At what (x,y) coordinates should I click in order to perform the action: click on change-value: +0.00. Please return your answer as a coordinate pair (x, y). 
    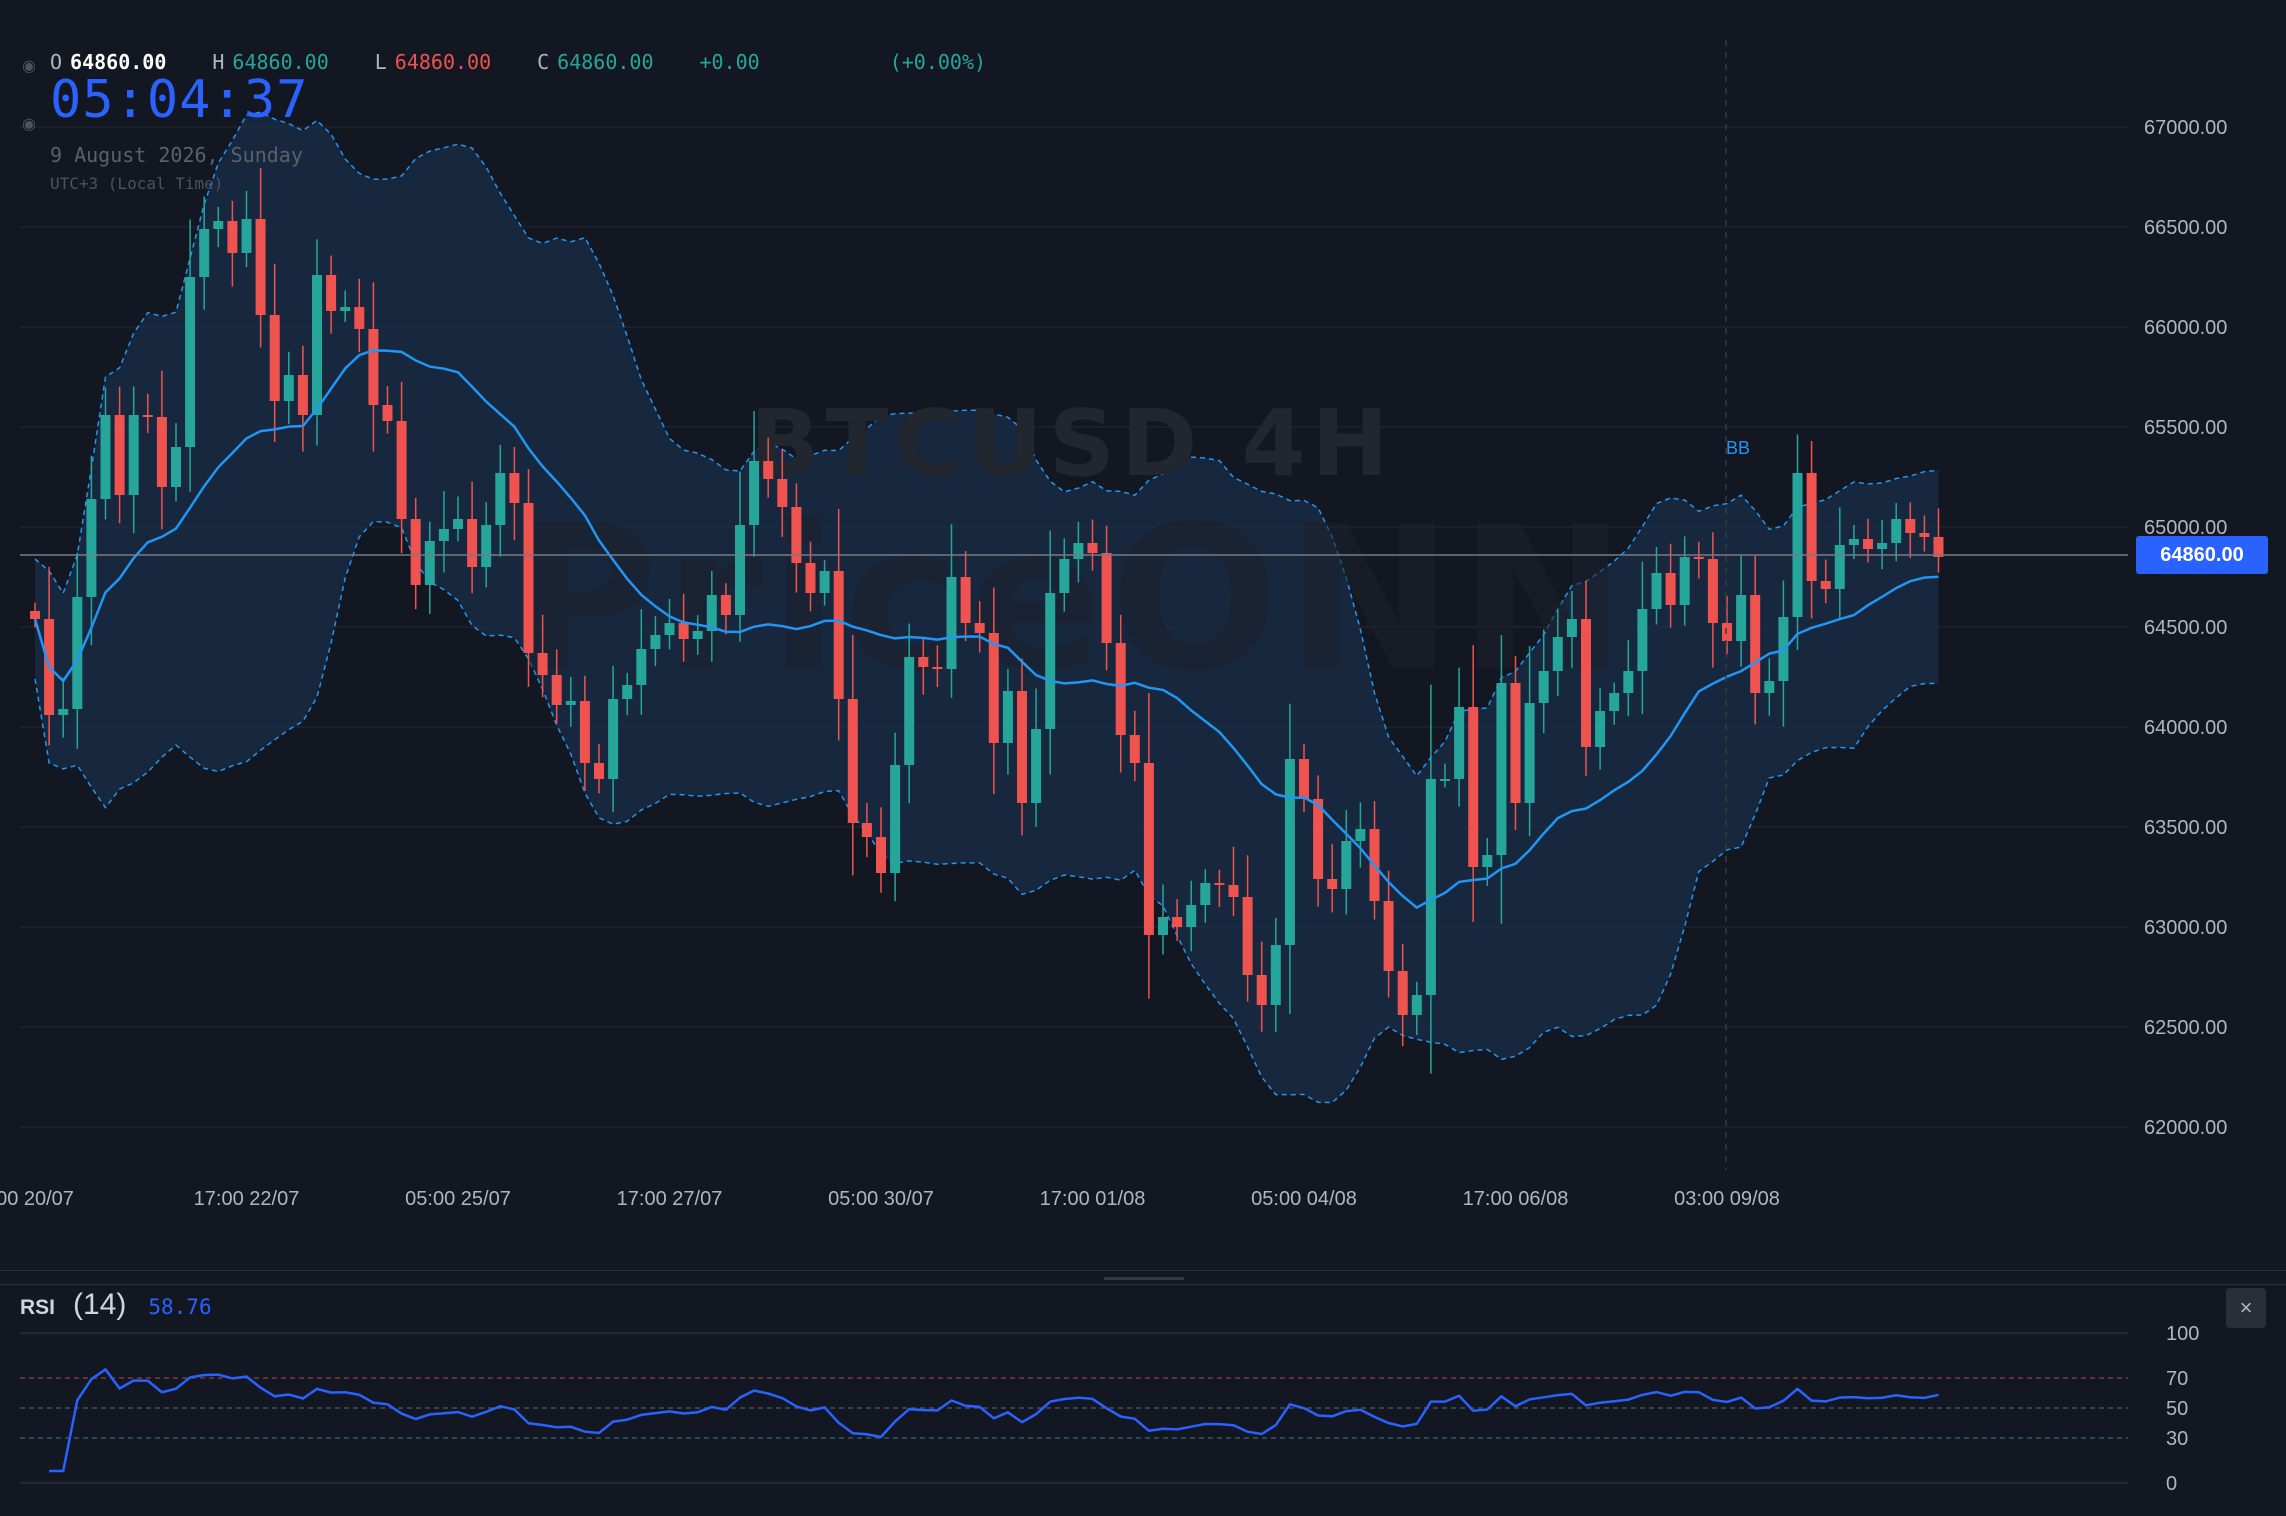
    Looking at the image, I should click on (729, 62).